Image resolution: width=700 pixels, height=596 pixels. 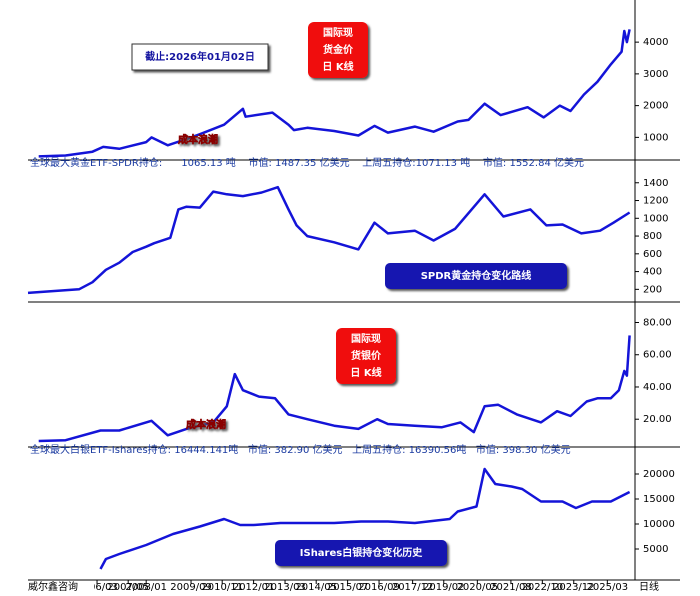 What do you see at coordinates (655, 549) in the screenshot?
I see `y-tick-label: 5000` at bounding box center [655, 549].